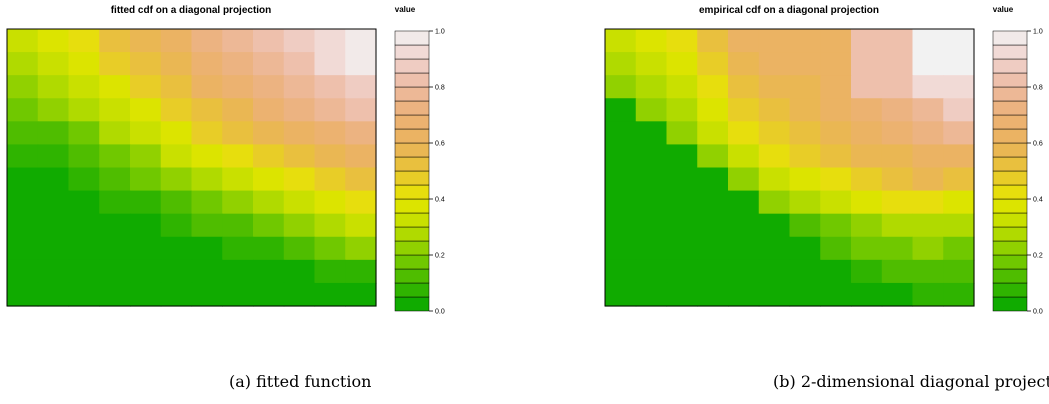 Image resolution: width=1049 pixels, height=404 pixels. I want to click on legend-tick-label: 0.0, so click(440, 312).